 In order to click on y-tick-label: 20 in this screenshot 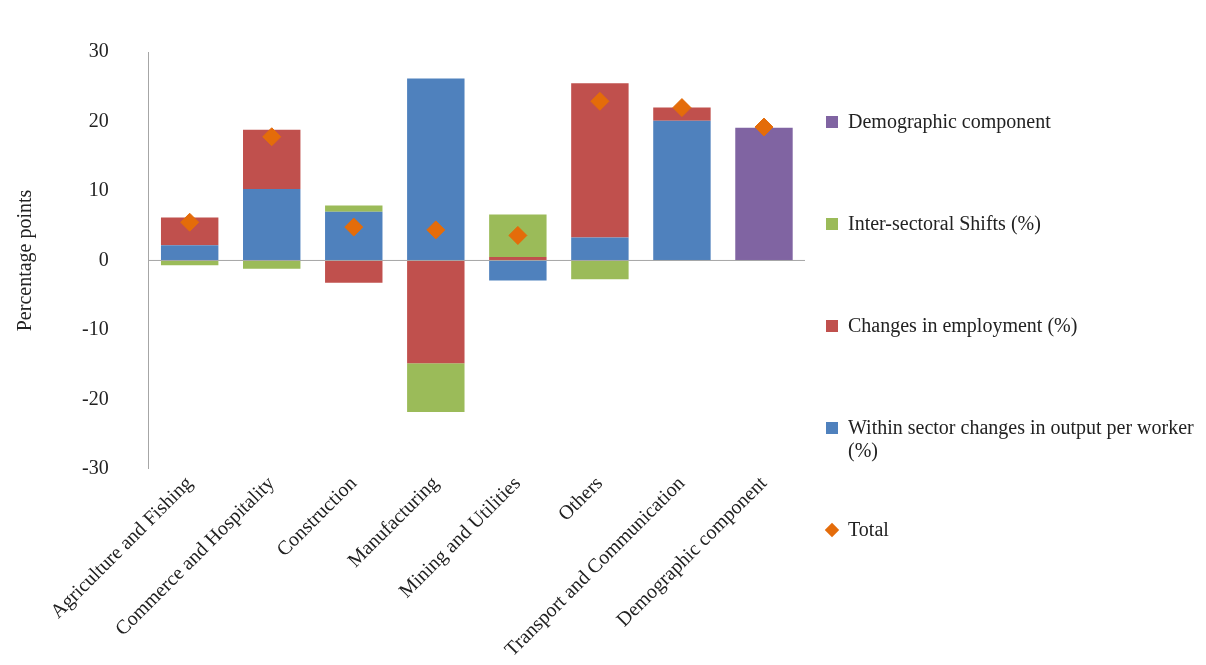, I will do `click(98, 119)`.